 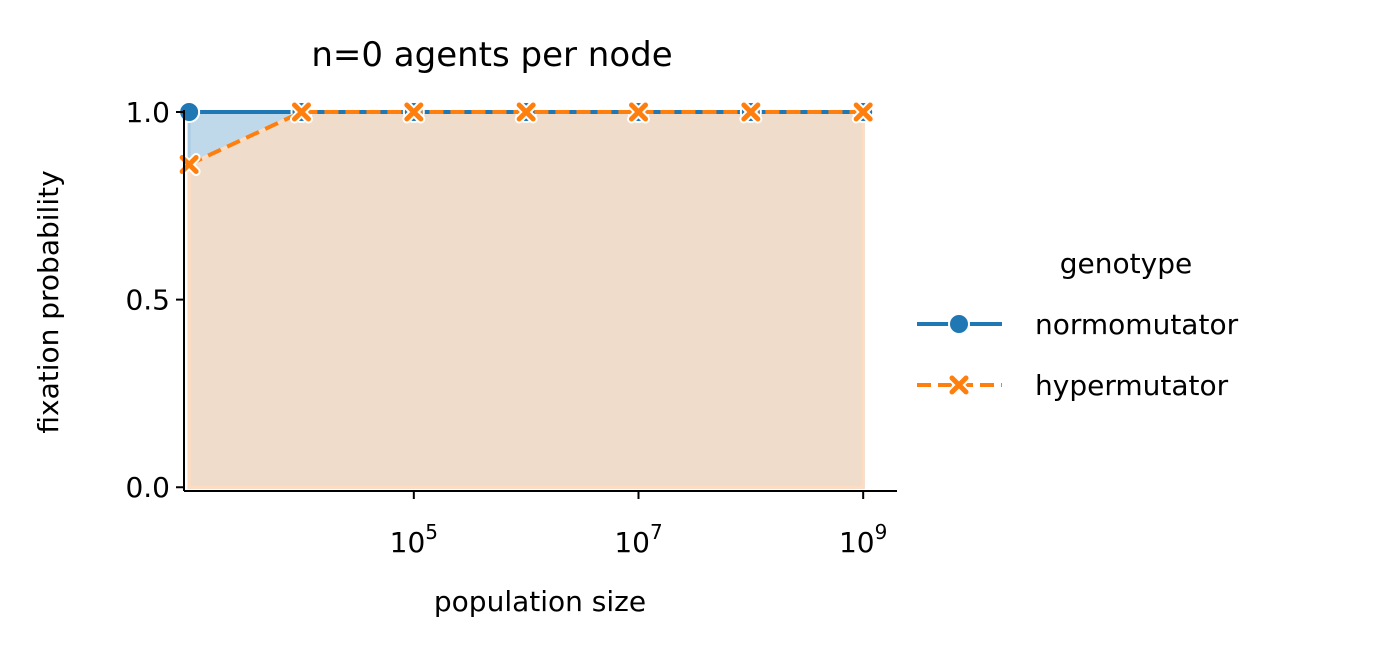 What do you see at coordinates (959, 324) in the screenshot?
I see `legend-marker-normomutator` at bounding box center [959, 324].